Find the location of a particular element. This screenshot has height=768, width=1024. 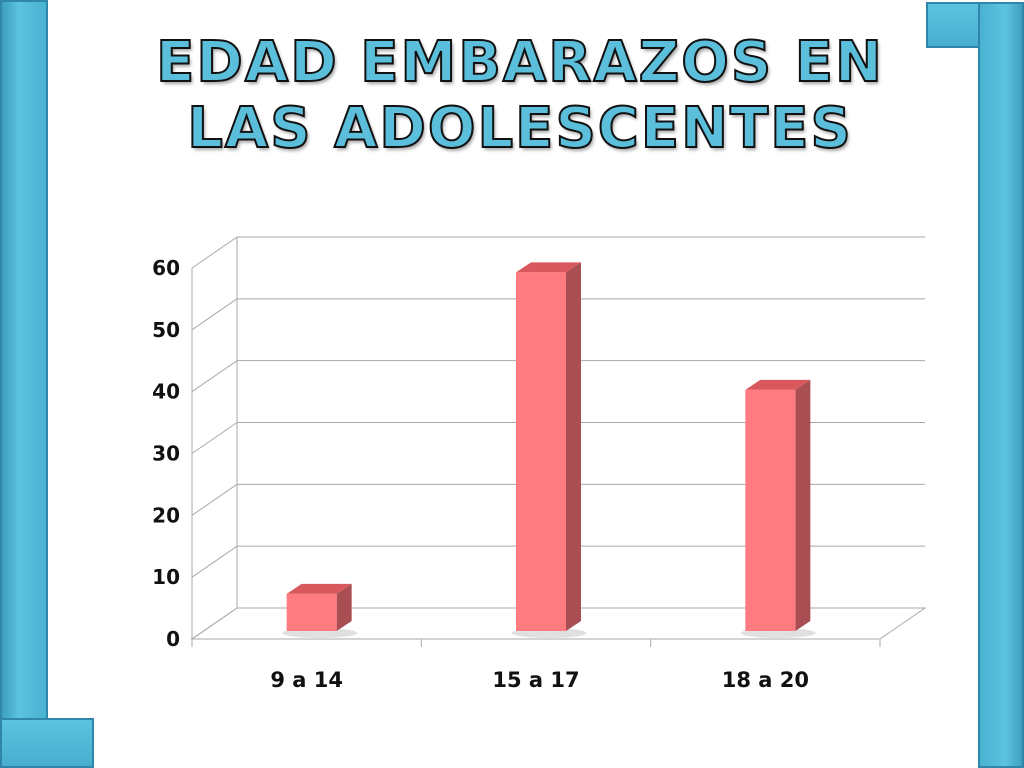

y-tick-label: 50 is located at coordinates (166, 330).